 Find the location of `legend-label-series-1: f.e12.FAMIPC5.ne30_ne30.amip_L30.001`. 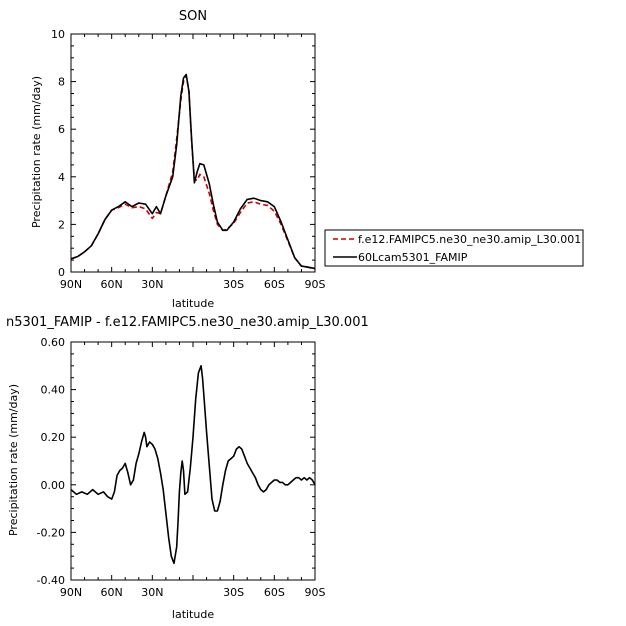

legend-label-series-1: f.e12.FAMIPC5.ne30_ne30.amip_L30.001 is located at coordinates (469, 239).